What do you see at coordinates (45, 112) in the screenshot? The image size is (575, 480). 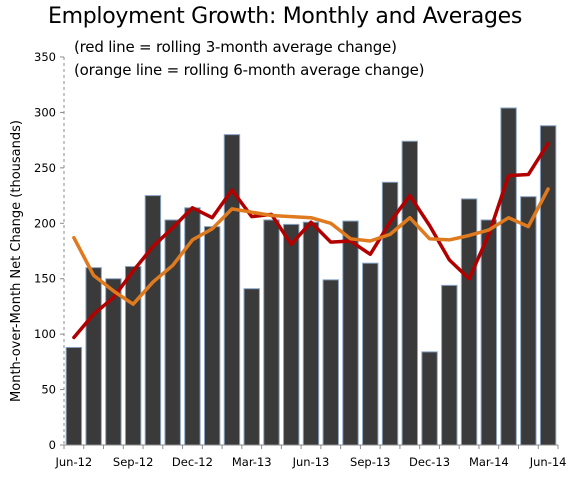 I see `y-tick-label: 300` at bounding box center [45, 112].